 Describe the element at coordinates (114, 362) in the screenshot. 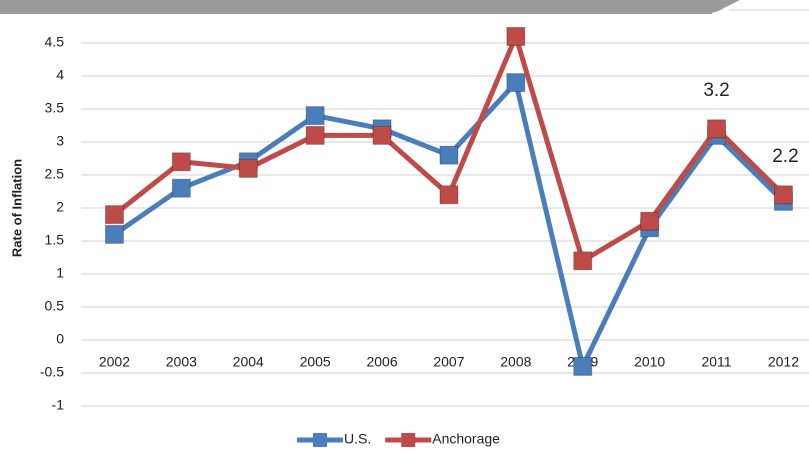

I see `x-tick-label: 2002` at that location.